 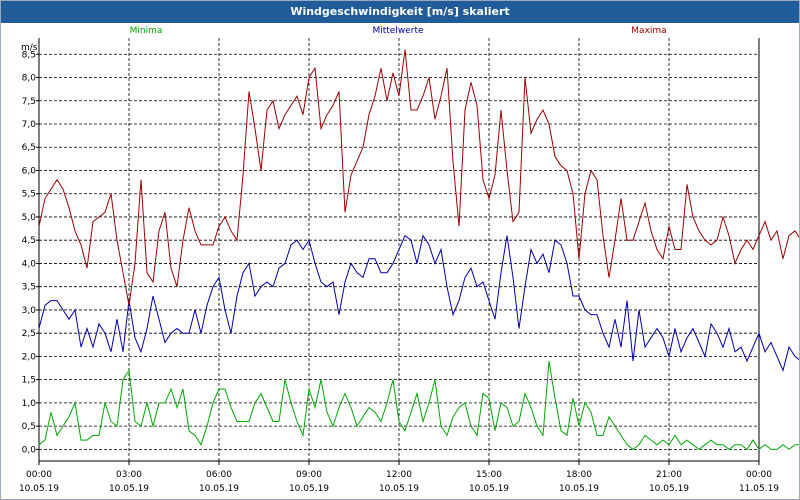 What do you see at coordinates (29, 171) in the screenshot?
I see `y-tick-label: 6,0` at bounding box center [29, 171].